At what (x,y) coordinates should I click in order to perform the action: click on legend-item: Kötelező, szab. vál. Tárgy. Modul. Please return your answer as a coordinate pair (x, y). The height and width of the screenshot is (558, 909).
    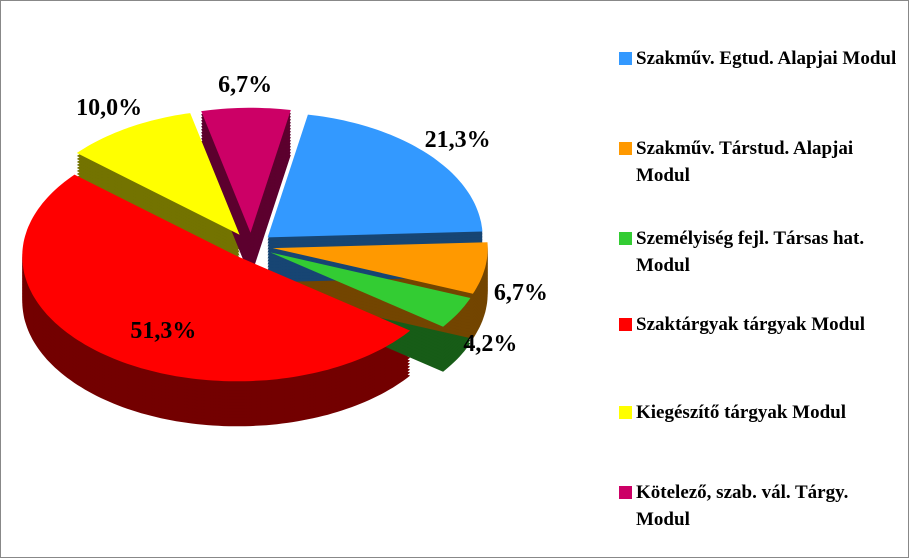
    Looking at the image, I should click on (763, 506).